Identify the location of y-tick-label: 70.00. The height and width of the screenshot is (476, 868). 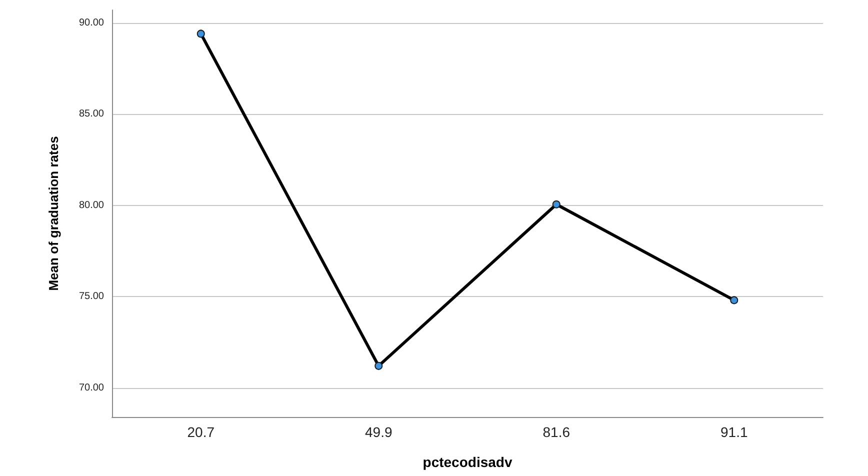
(91, 388).